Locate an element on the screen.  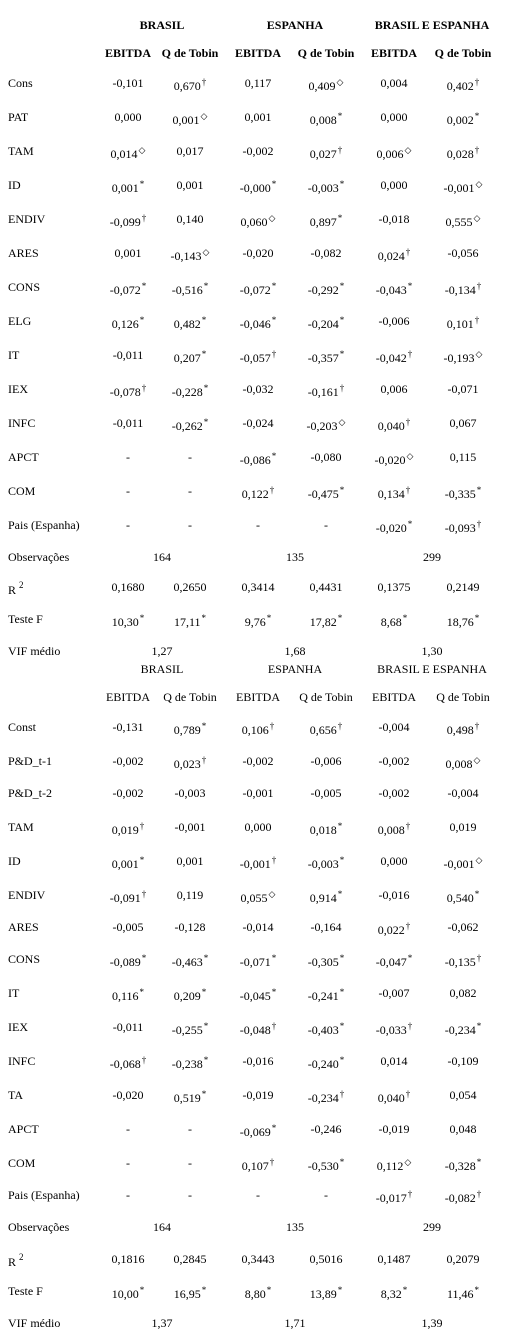
row-label: ENDIV is located at coordinates (27, 895).